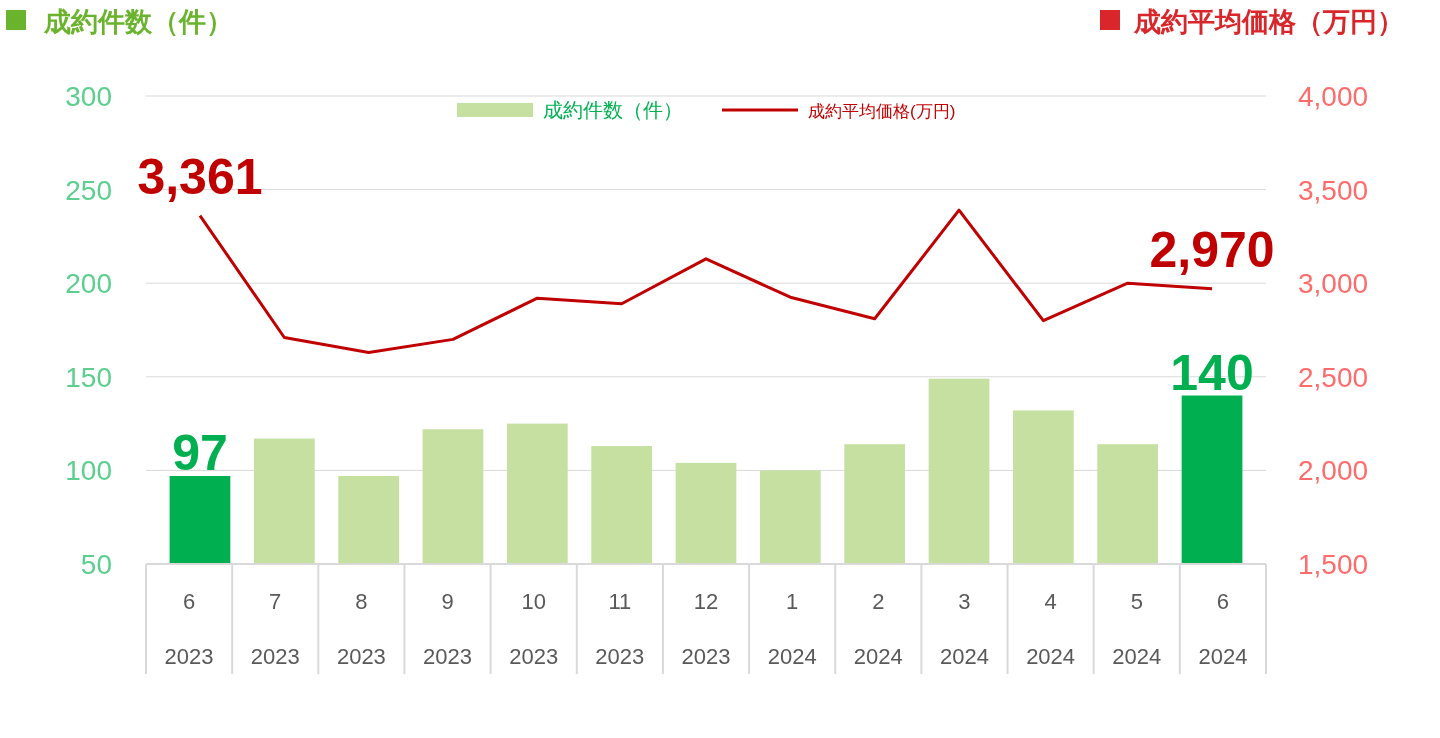 Image resolution: width=1440 pixels, height=738 pixels. I want to click on category-label: 12 2023, so click(706, 629).